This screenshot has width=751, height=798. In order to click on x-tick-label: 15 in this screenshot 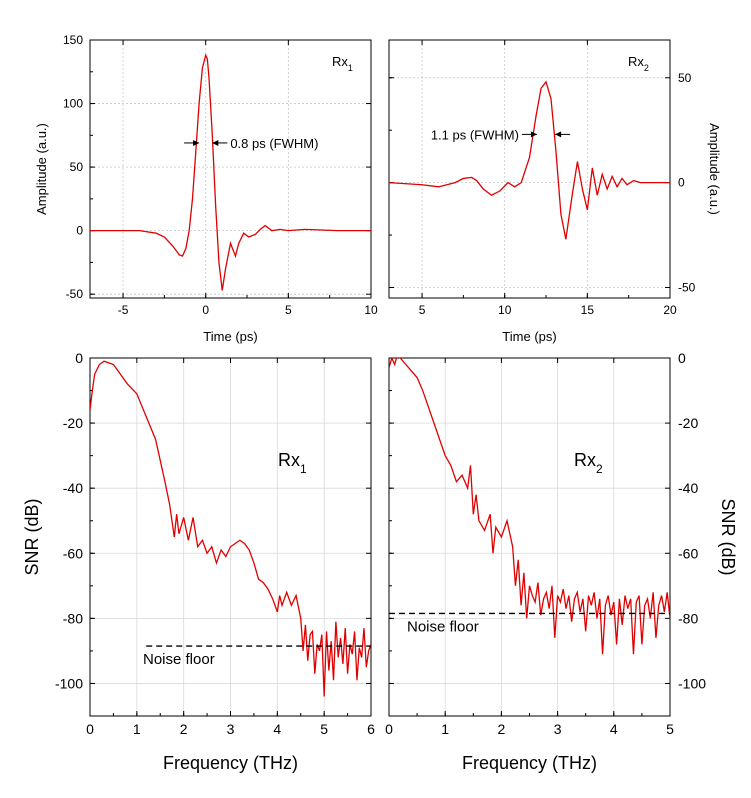, I will do `click(588, 310)`.